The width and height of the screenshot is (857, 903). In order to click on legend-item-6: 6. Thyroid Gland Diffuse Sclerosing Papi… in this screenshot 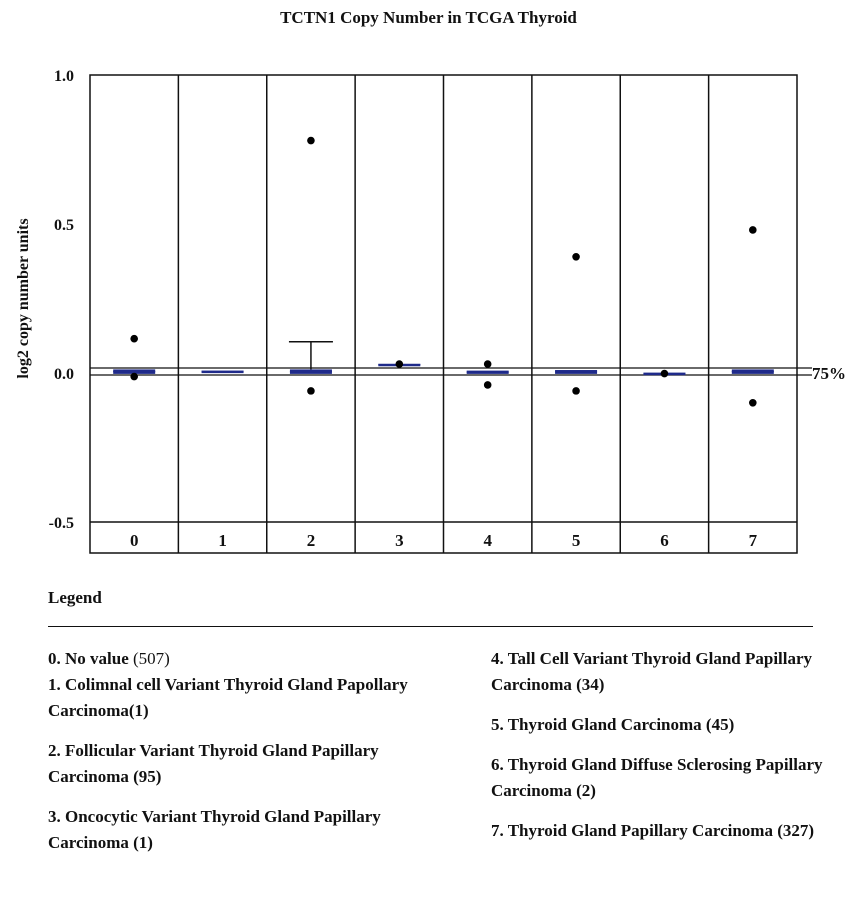, I will do `click(657, 777)`.